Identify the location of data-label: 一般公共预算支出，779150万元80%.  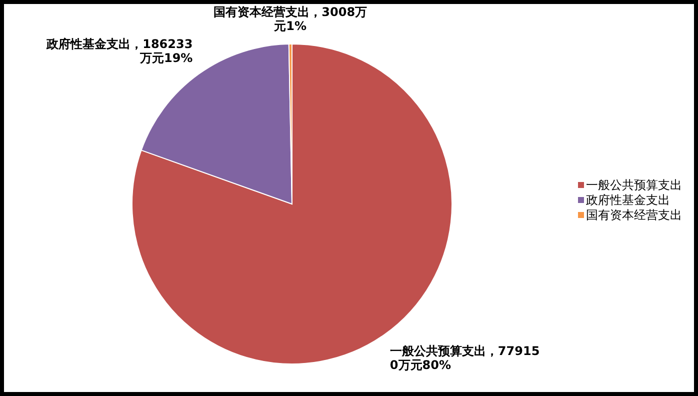
(465, 358).